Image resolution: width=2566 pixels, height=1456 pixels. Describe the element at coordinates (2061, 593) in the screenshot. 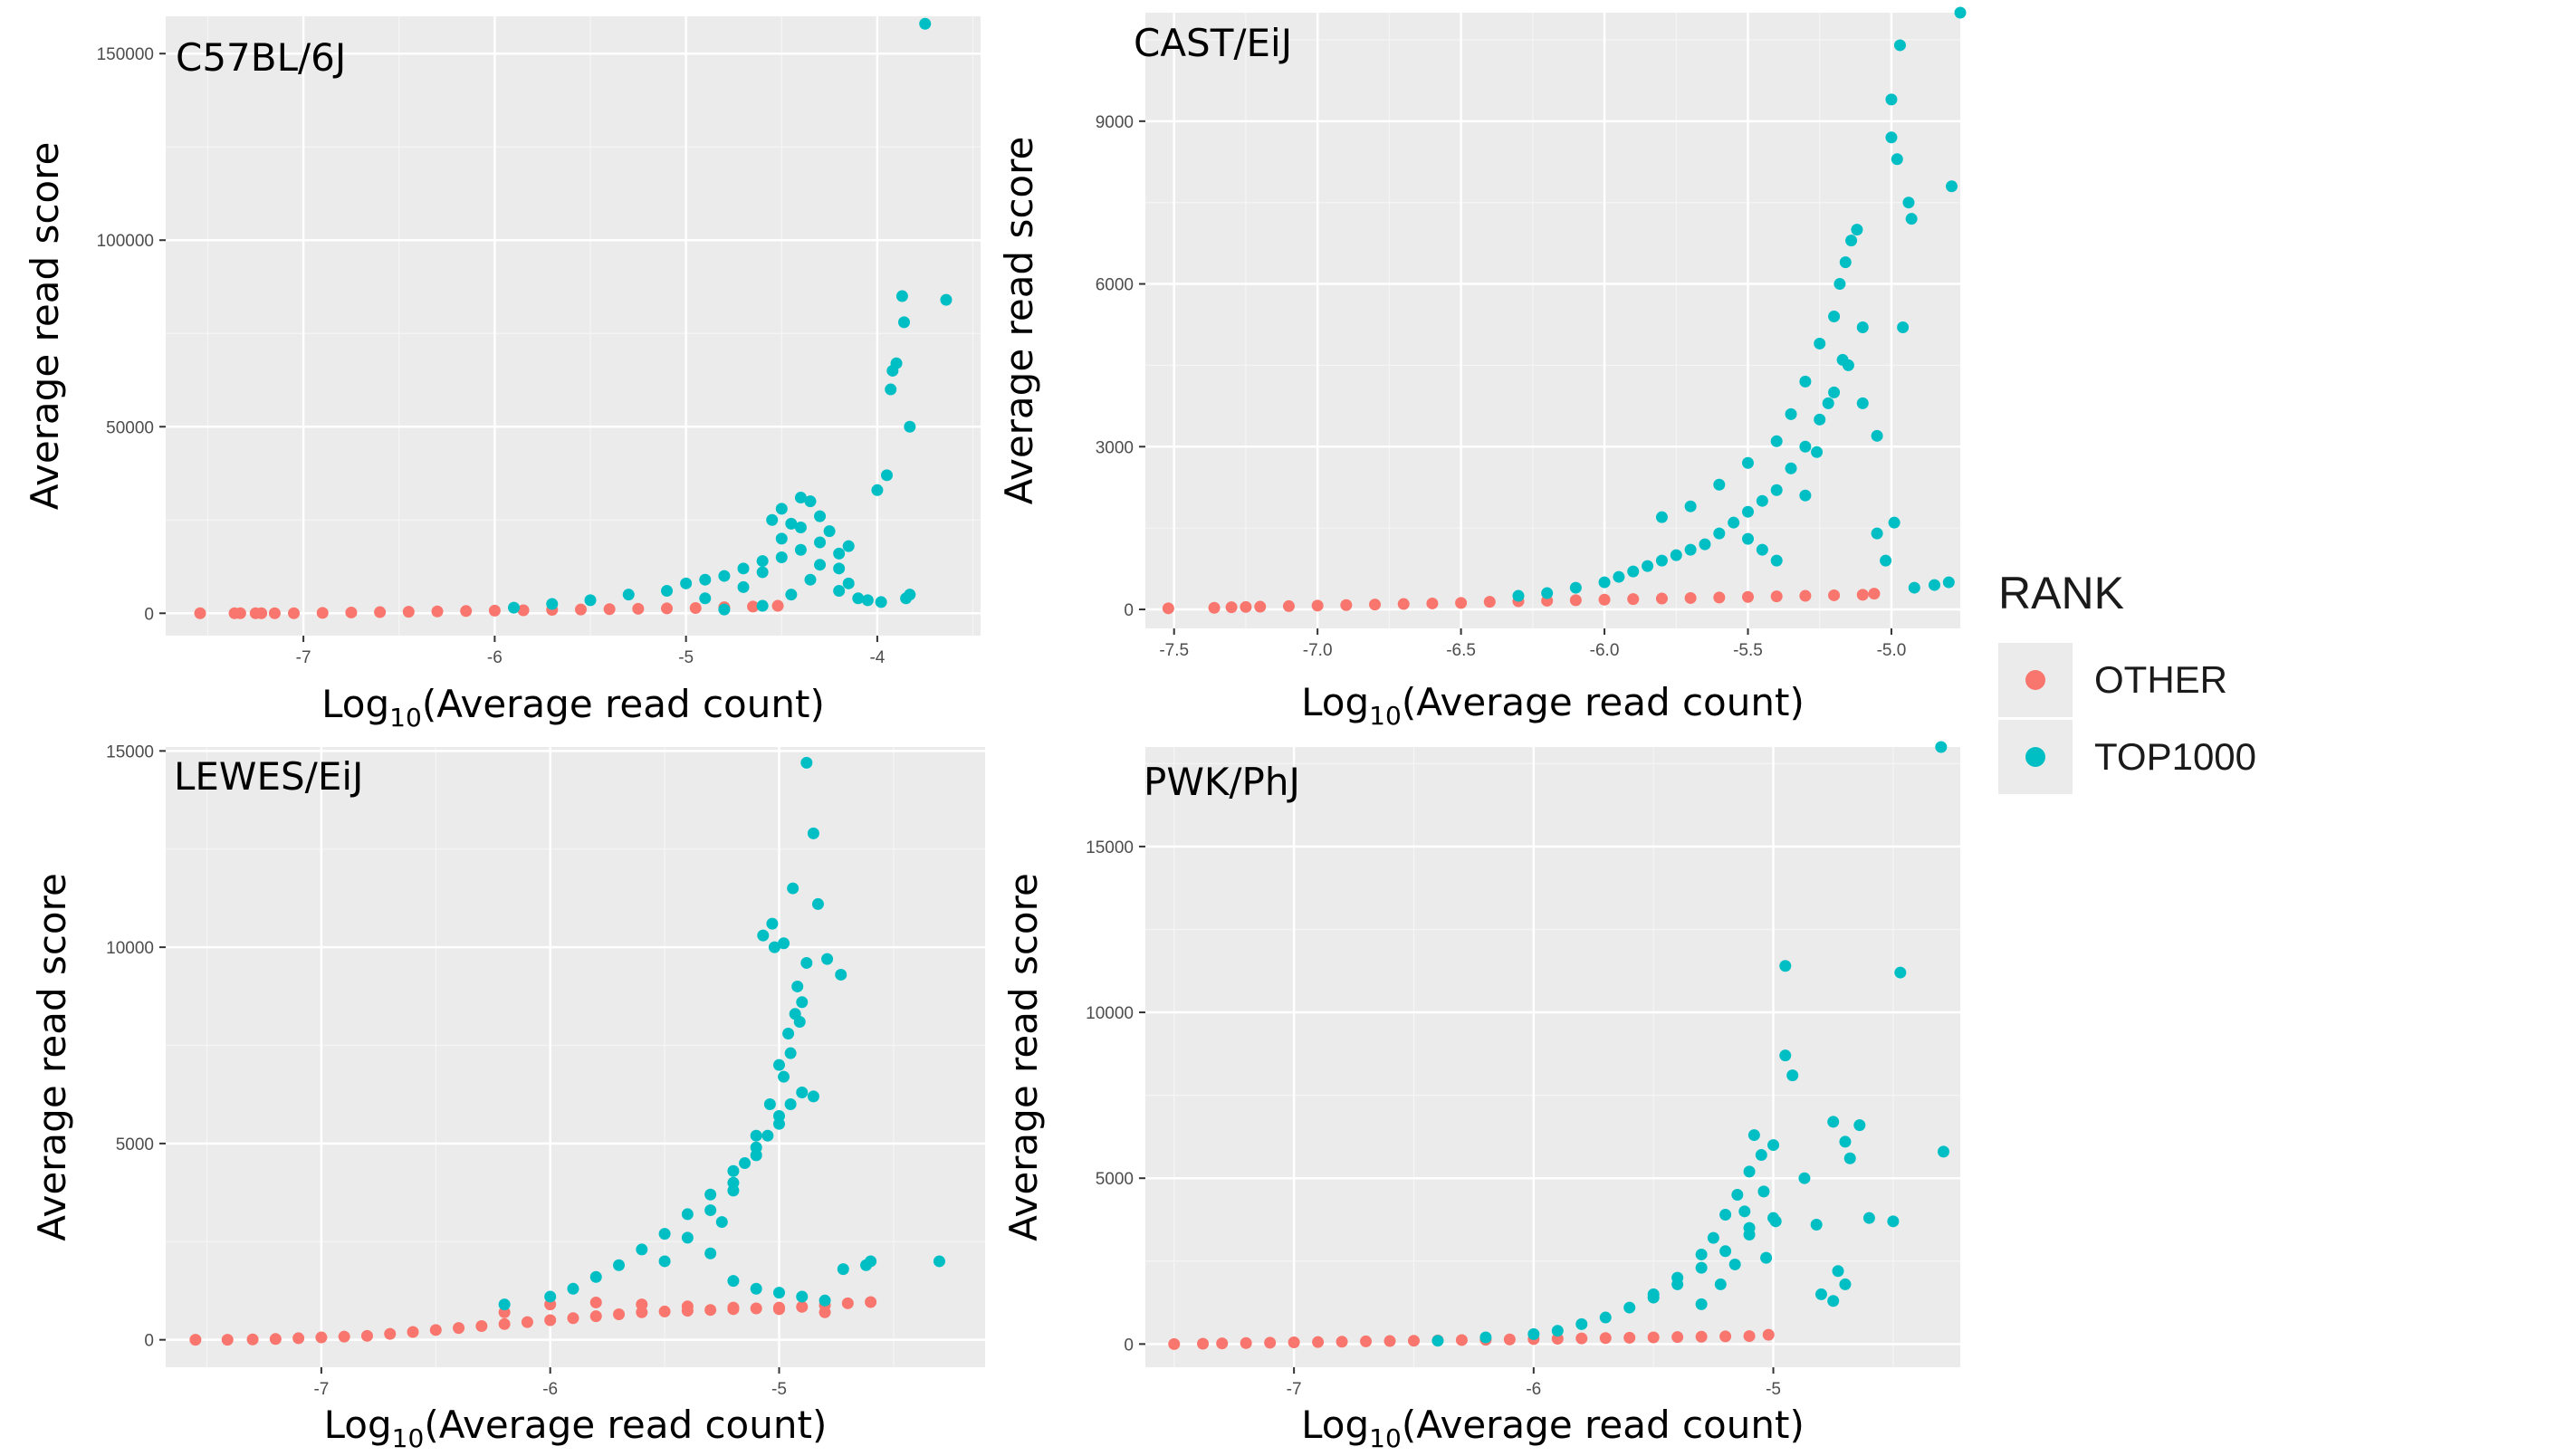

I see `legend-title: RANK` at that location.